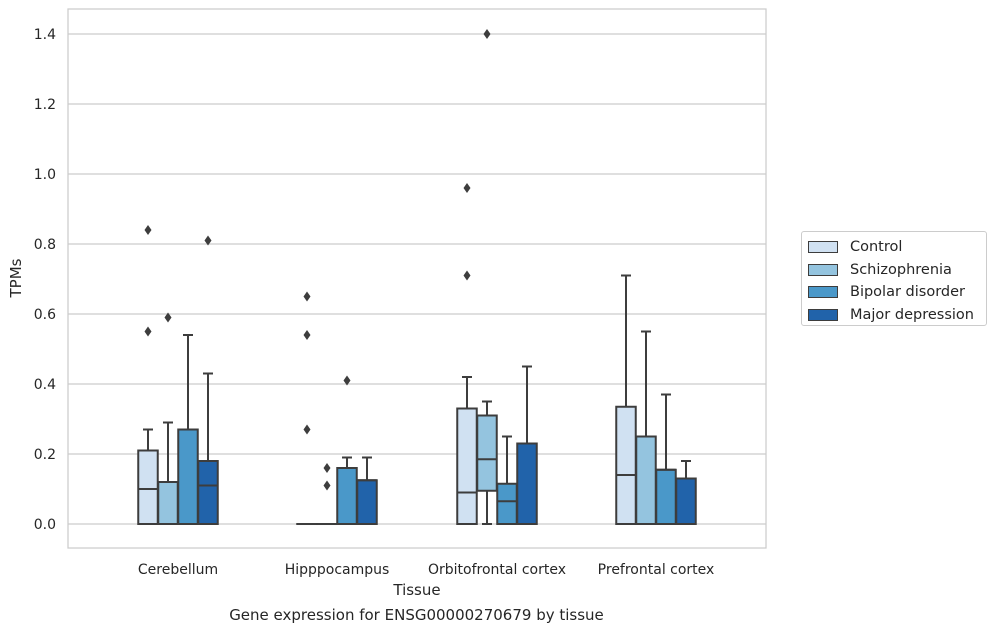 This screenshot has height=634, width=997. What do you see at coordinates (497, 570) in the screenshot?
I see `x-tick-label: Orbitofrontal cortex` at bounding box center [497, 570].